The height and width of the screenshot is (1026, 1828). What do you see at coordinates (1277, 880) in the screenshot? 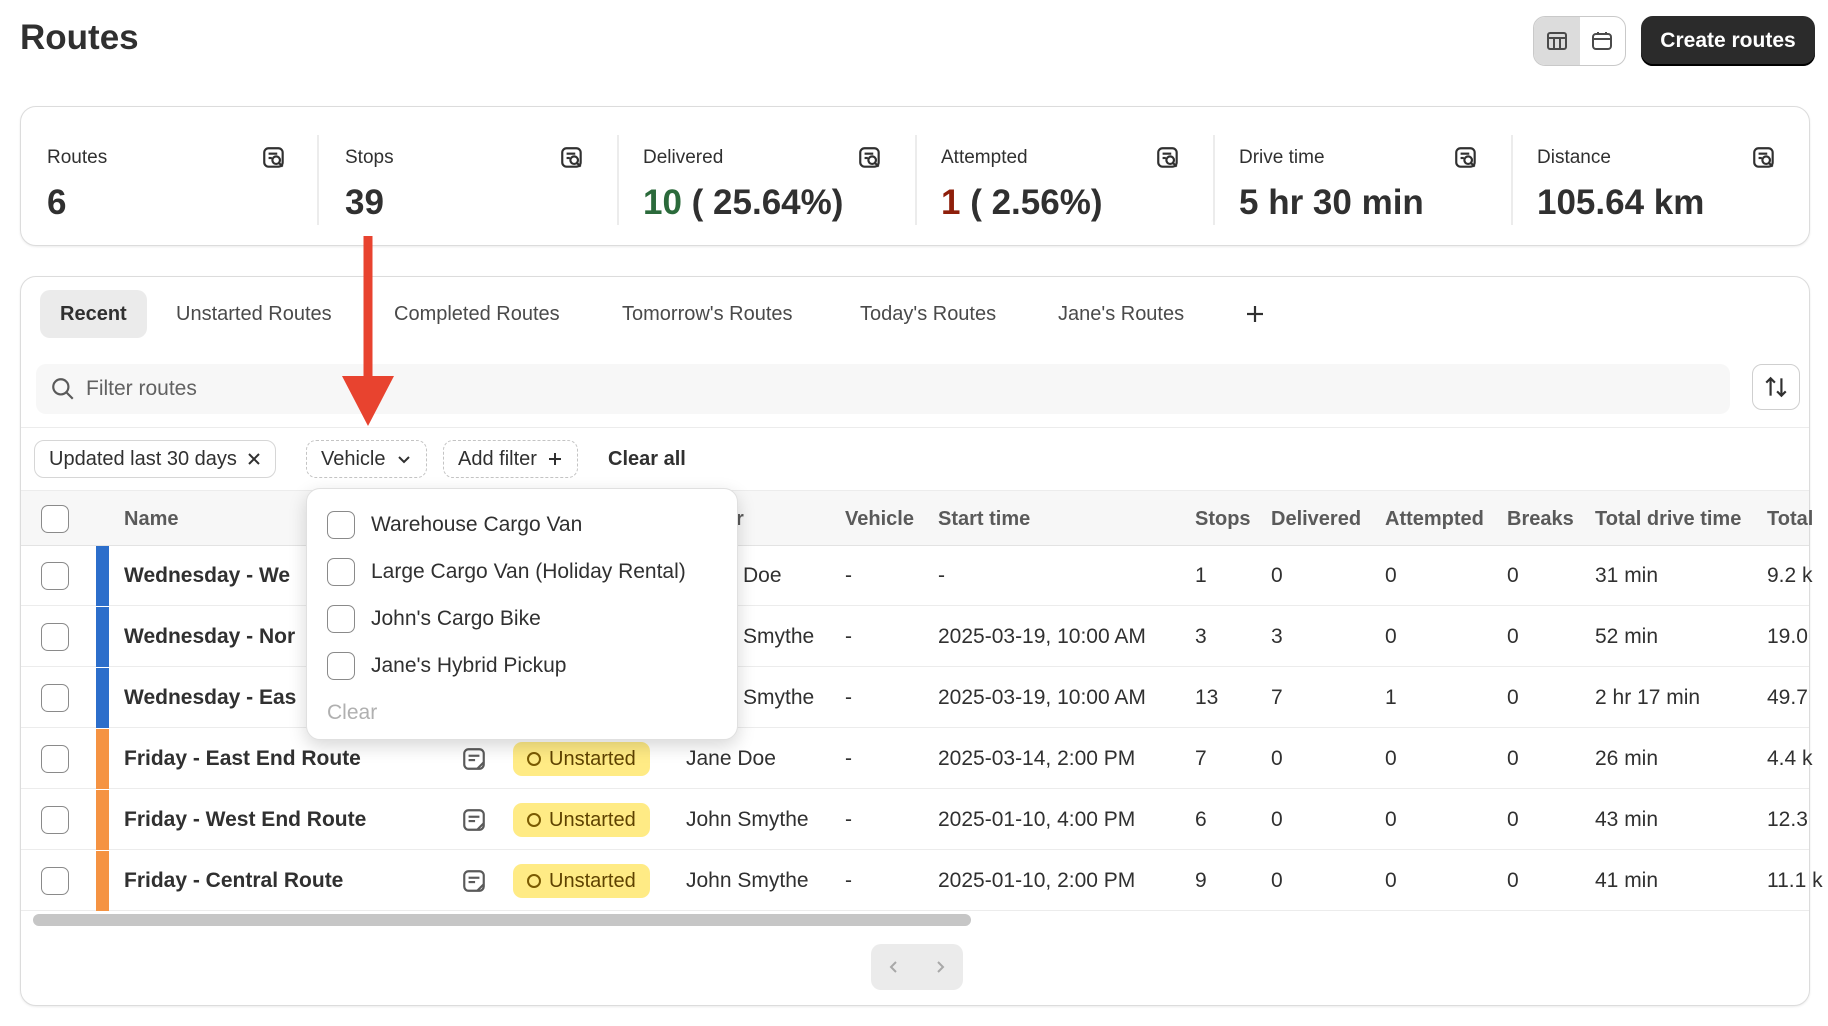
I see `delivered-cell: 0` at bounding box center [1277, 880].